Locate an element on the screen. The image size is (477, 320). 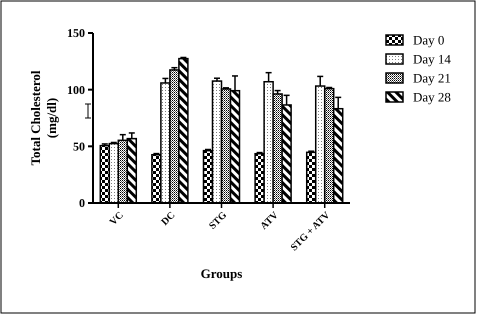
x-tick-label: VC is located at coordinates (117, 219).